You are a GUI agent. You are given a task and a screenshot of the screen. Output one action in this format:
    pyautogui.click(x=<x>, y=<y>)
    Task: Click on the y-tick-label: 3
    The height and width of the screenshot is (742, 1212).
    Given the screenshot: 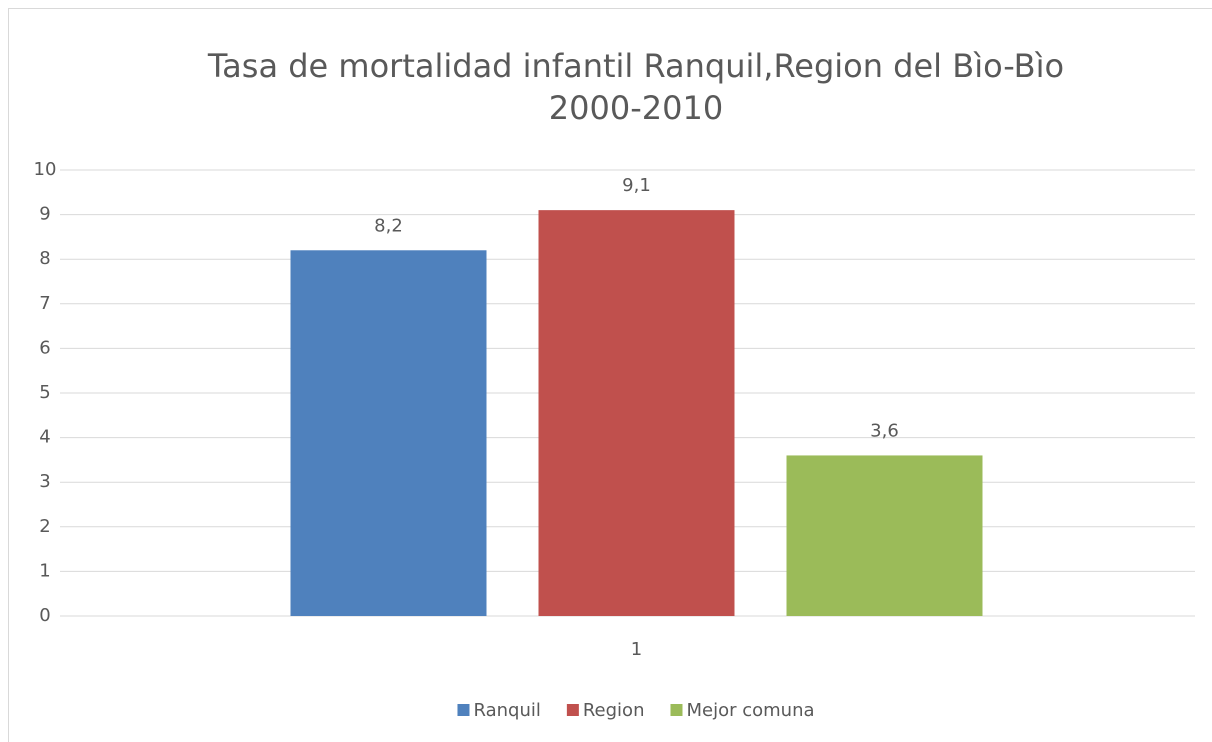 What is the action you would take?
    pyautogui.click(x=44, y=481)
    